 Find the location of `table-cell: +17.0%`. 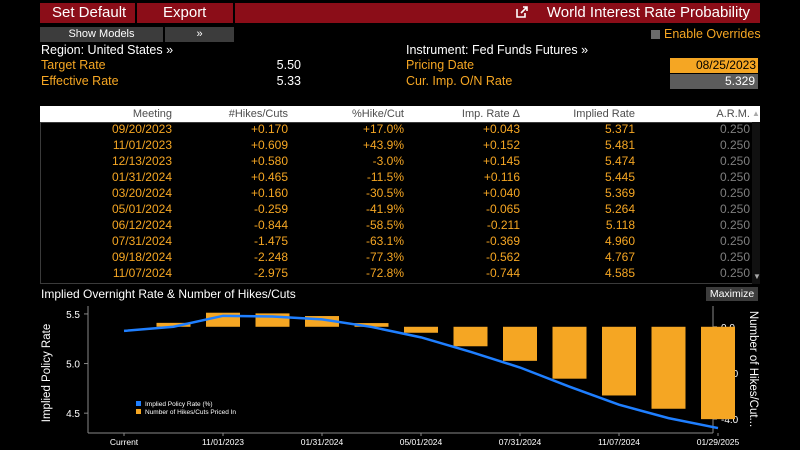

table-cell: +17.0% is located at coordinates (383, 129).